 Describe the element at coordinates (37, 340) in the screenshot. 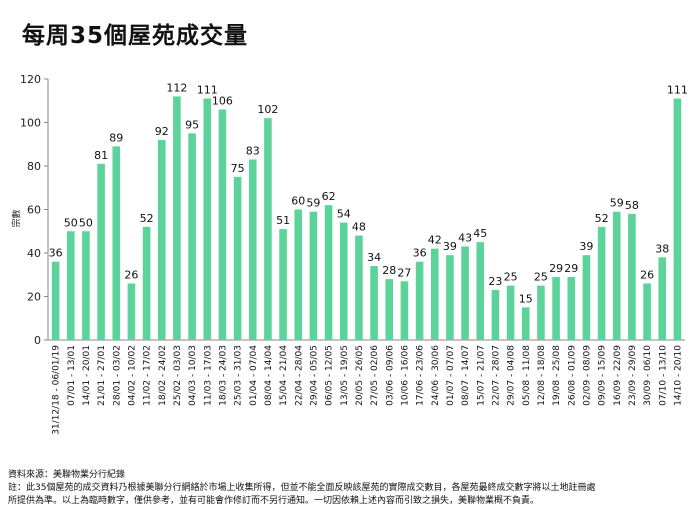

I see `y-tick-label: 0` at that location.